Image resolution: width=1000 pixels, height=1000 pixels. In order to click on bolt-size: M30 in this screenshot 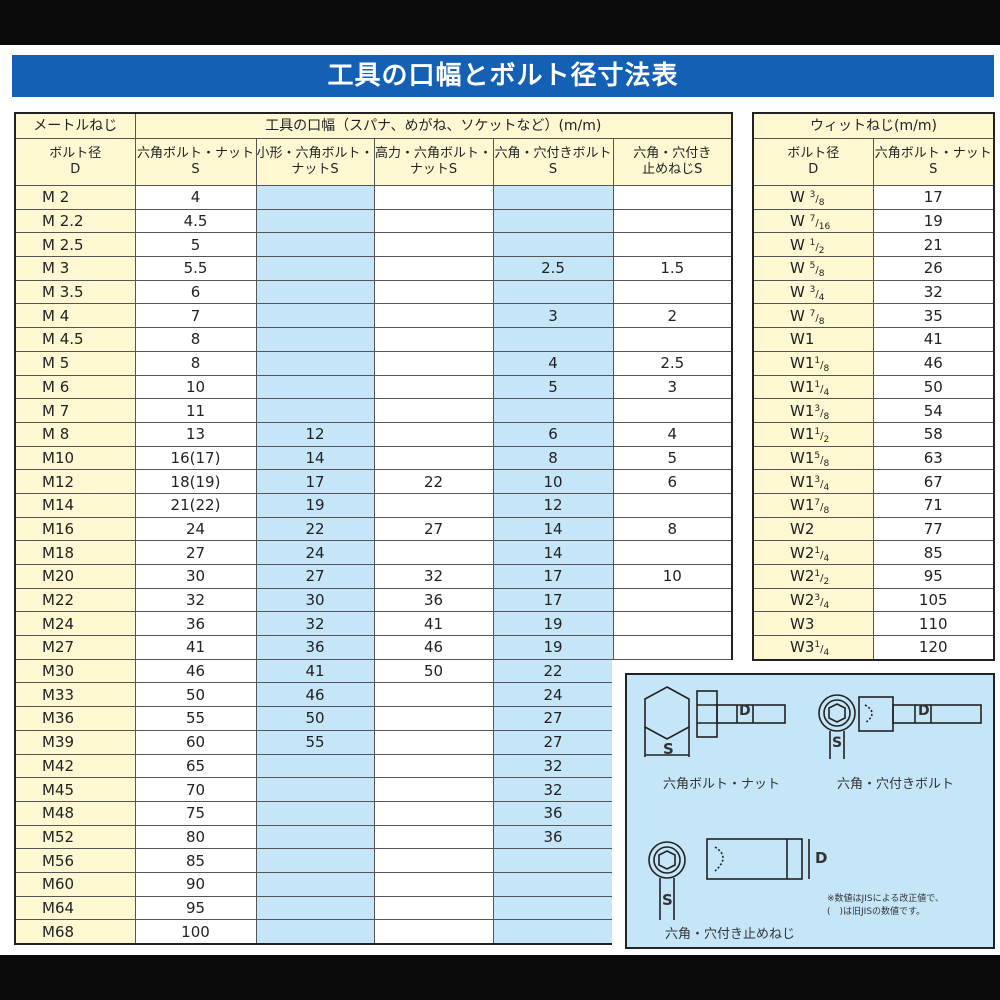, I will do `click(75, 671)`.